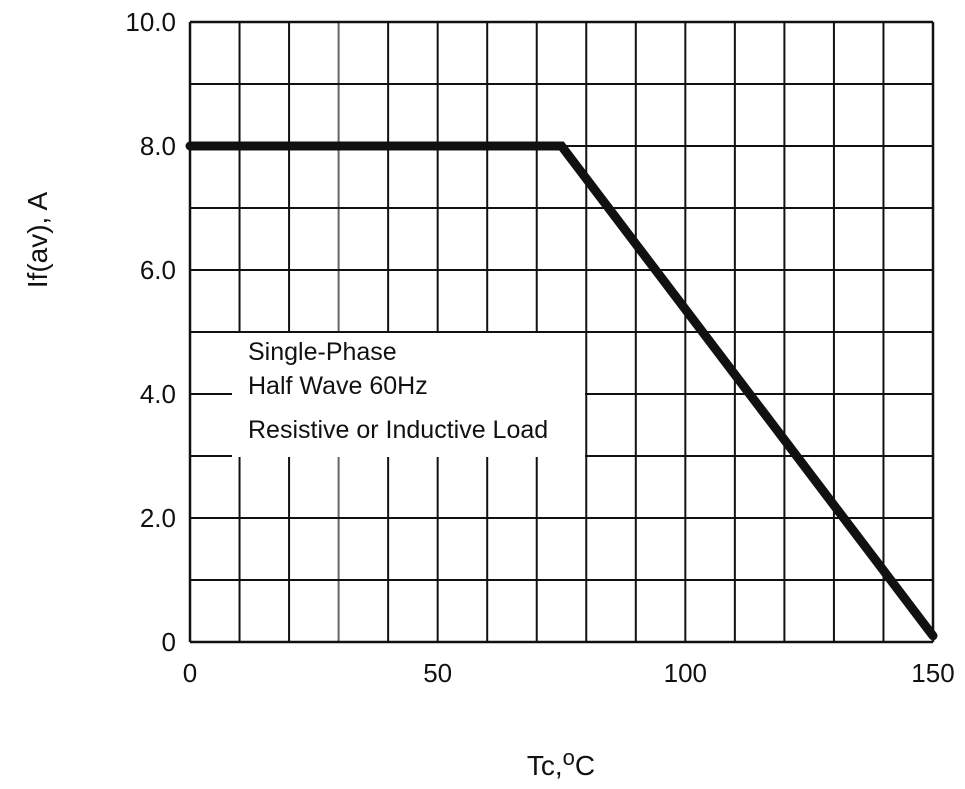 The image size is (965, 789). I want to click on annotation-line-2: Half Wave 60Hz, so click(338, 386).